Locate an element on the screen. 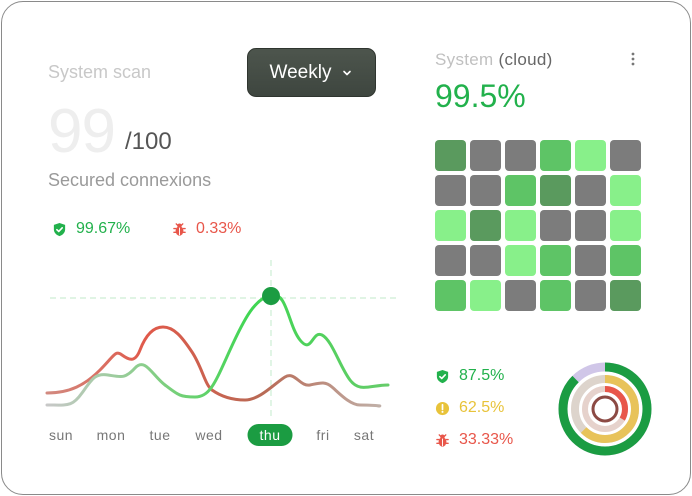  legend-warning: 62.5% is located at coordinates (469, 408).